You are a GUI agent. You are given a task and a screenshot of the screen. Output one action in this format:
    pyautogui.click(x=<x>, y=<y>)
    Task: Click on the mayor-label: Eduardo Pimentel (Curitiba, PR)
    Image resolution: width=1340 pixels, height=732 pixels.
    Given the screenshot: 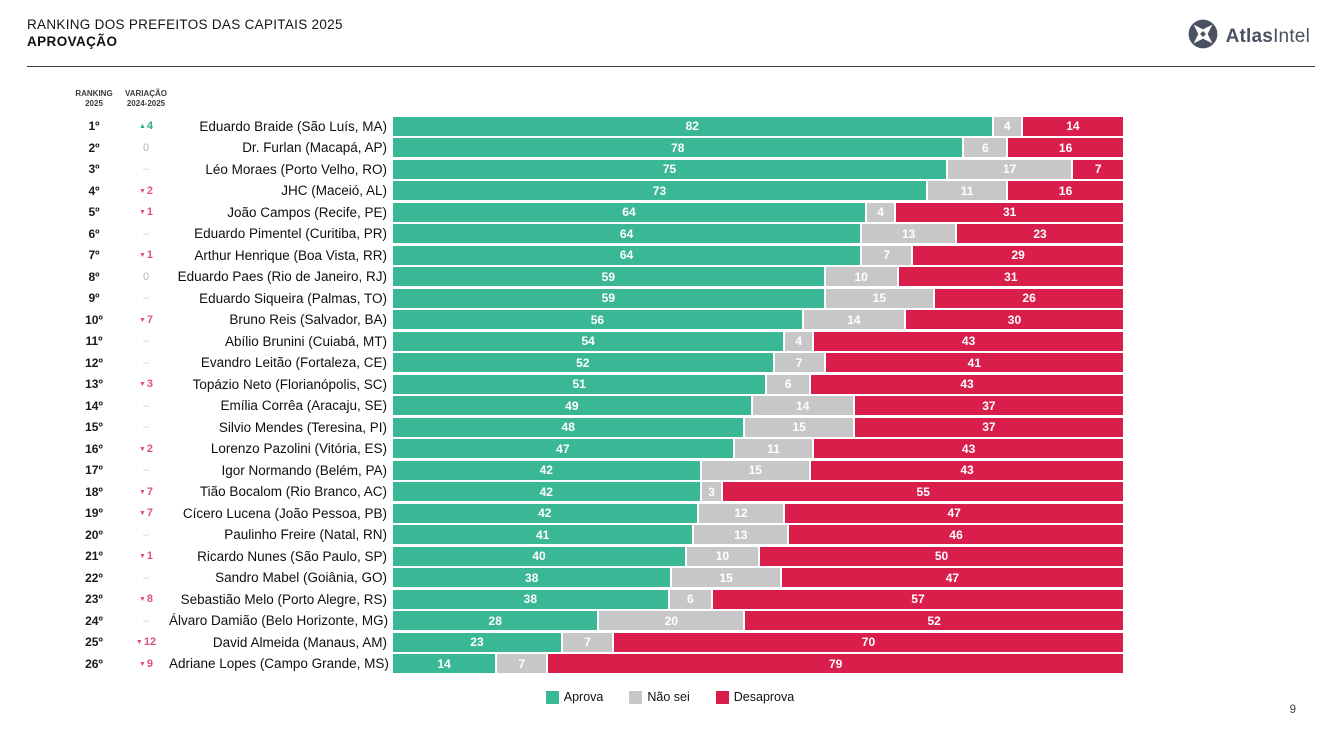 What is the action you would take?
    pyautogui.click(x=290, y=234)
    